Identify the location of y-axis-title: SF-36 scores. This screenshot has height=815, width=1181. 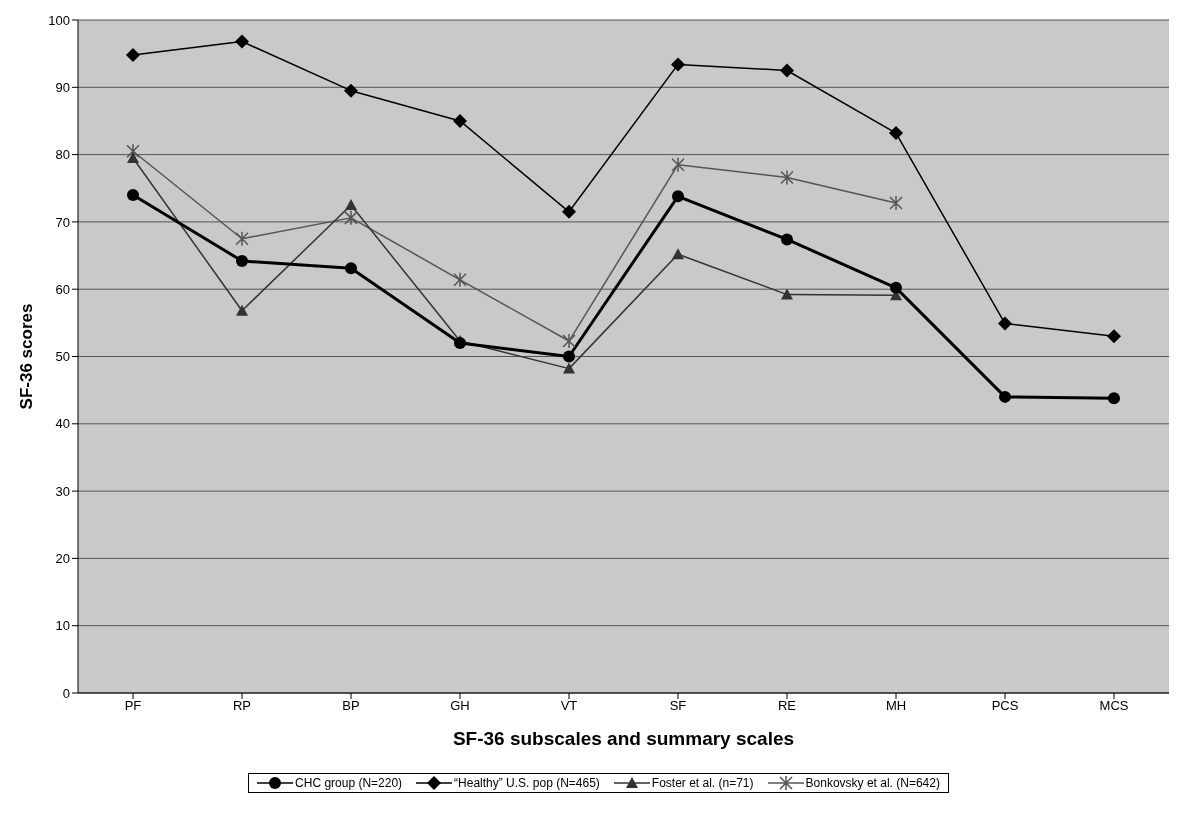
(27, 356).